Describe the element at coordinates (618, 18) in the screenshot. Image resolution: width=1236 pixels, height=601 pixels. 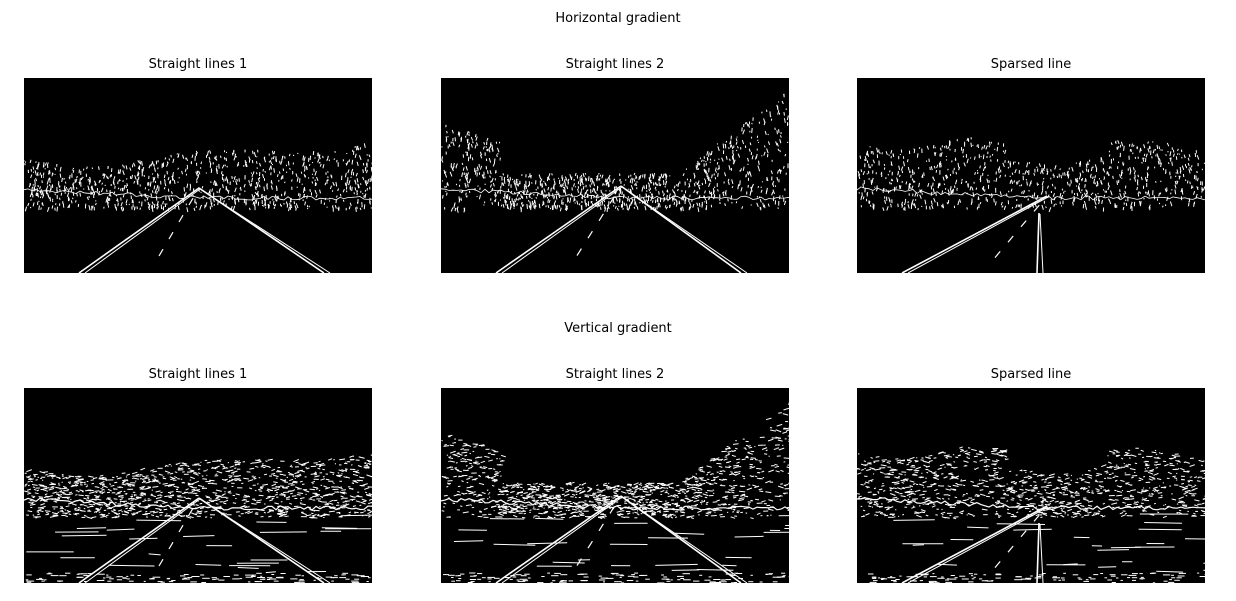
I see `row-title-horizontal-gradient: Horizontal gradient` at that location.